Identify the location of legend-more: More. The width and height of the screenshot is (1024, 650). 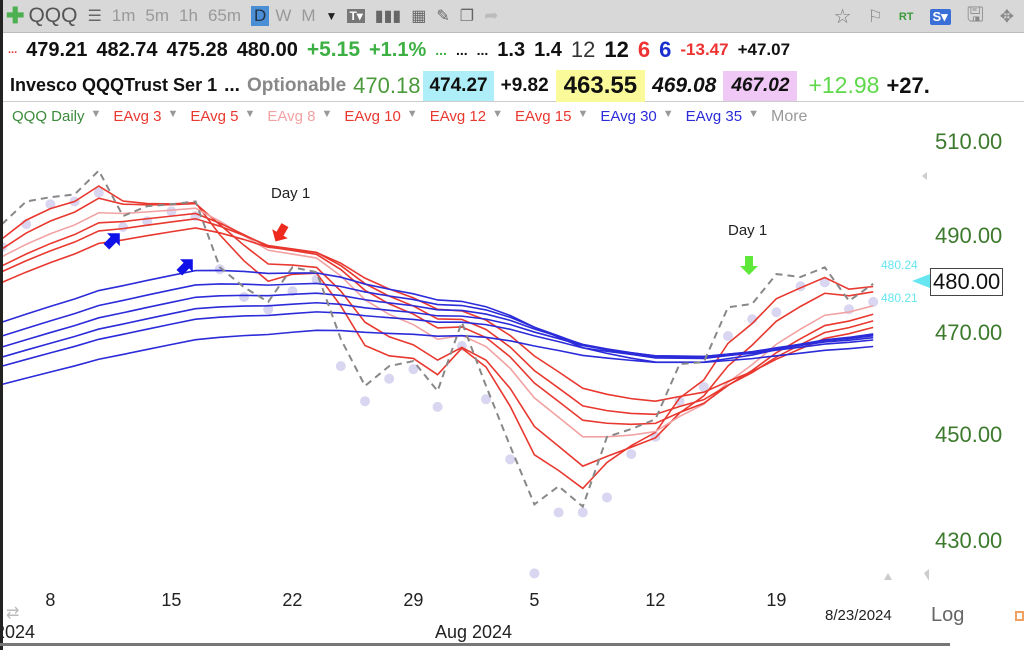
(789, 116).